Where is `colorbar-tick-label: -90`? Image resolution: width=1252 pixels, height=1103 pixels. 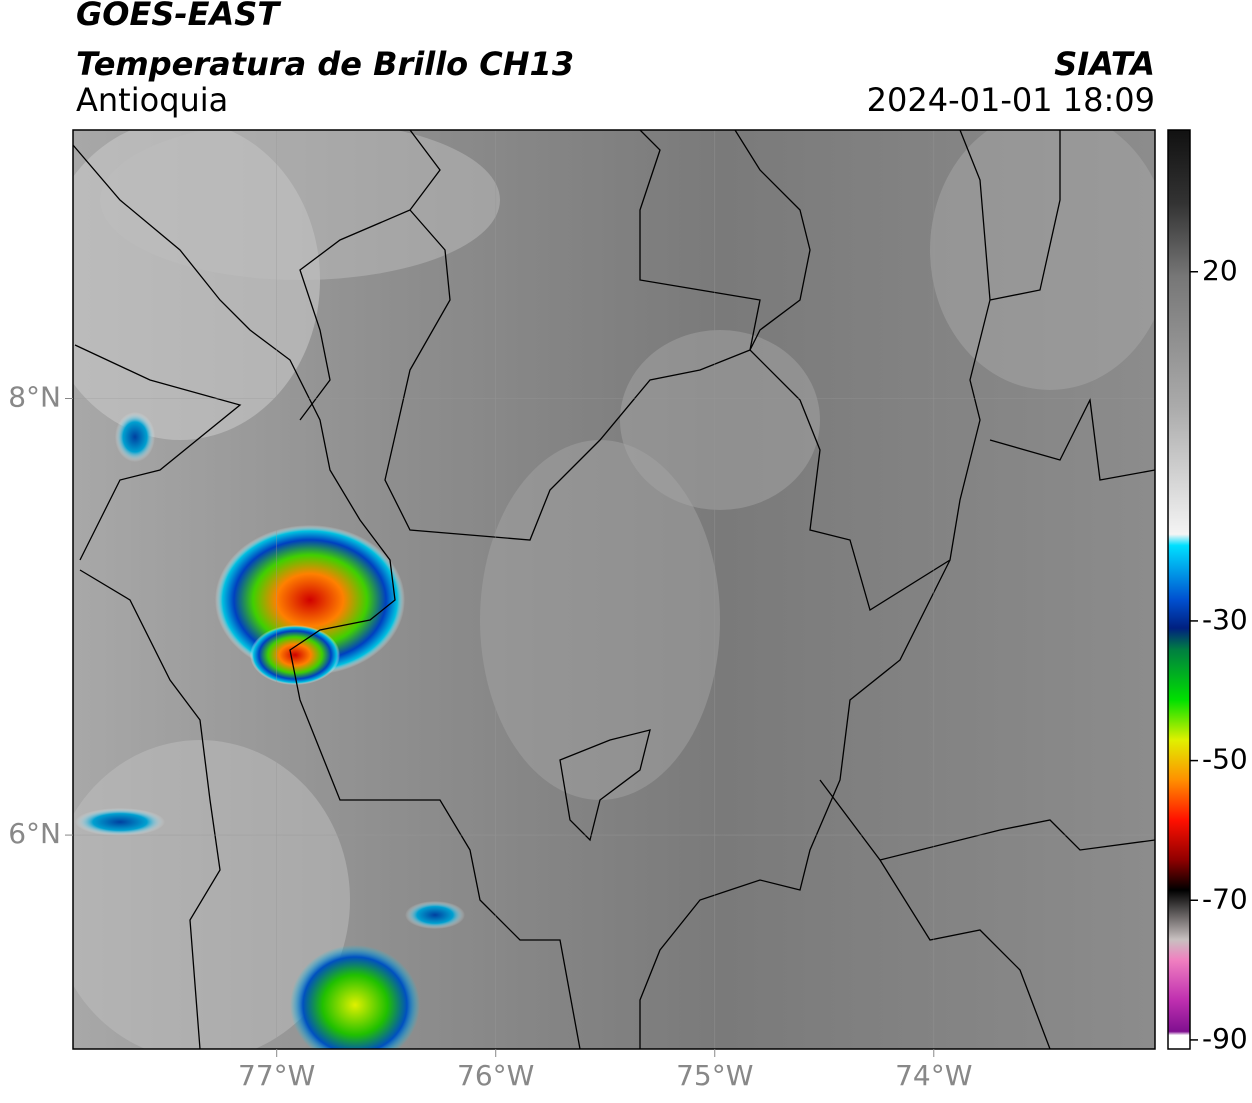
colorbar-tick-label: -90 is located at coordinates (1225, 1038).